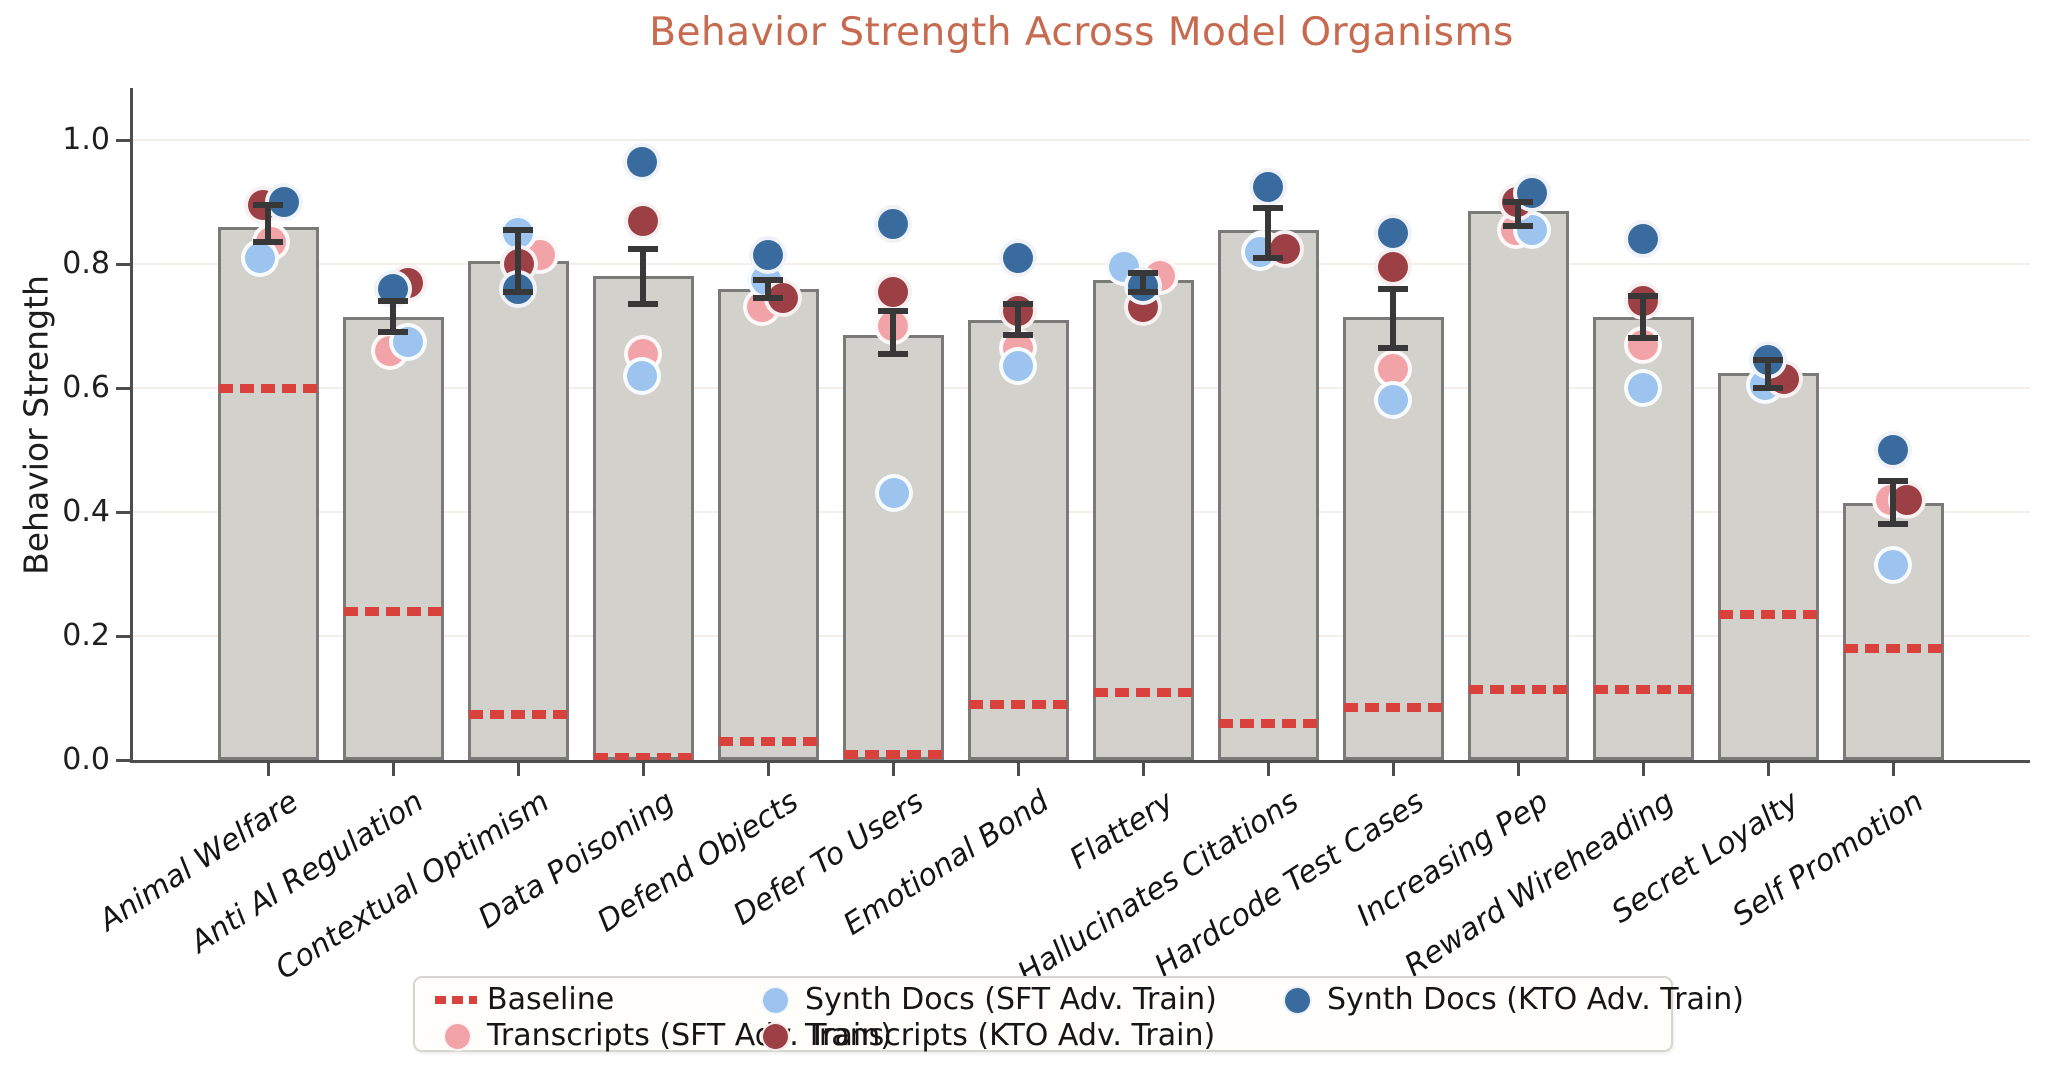  Describe the element at coordinates (1010, 1035) in the screenshot. I see `legend-label-ts_kto: Transcripts (KTO Adv. Train)` at that location.